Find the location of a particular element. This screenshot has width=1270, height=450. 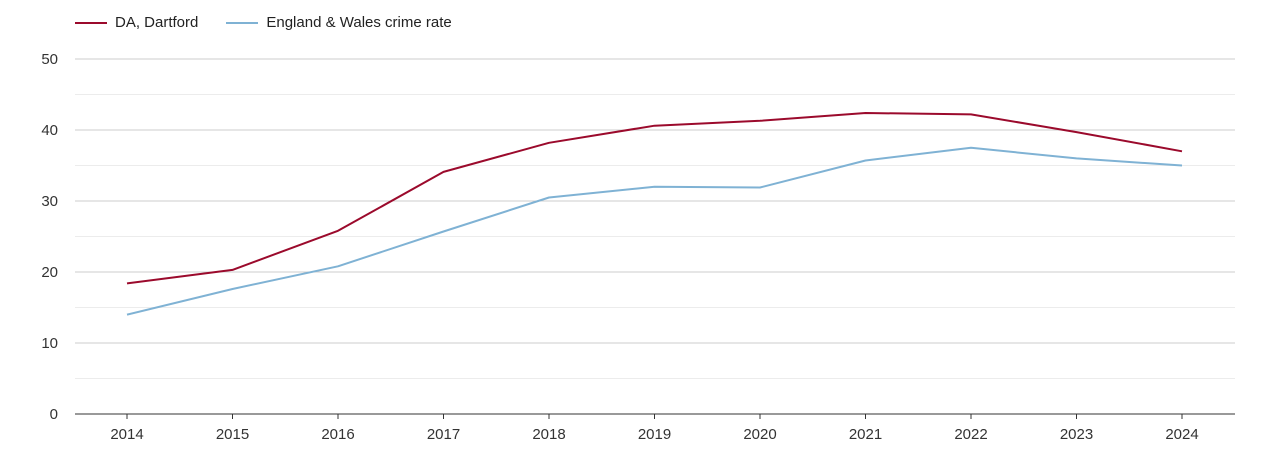

legend-swatch-dartford is located at coordinates (91, 22).